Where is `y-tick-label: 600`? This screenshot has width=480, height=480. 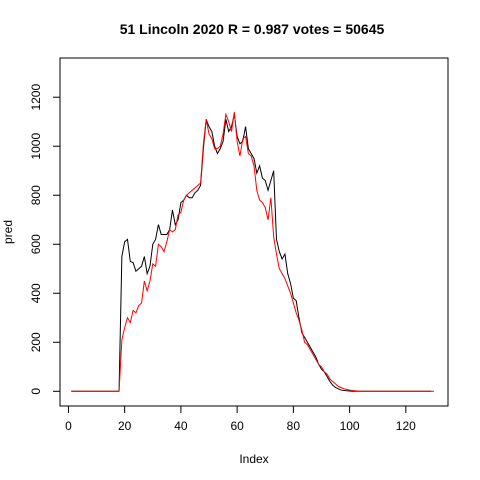
y-tick-label: 600 is located at coordinates (36, 244).